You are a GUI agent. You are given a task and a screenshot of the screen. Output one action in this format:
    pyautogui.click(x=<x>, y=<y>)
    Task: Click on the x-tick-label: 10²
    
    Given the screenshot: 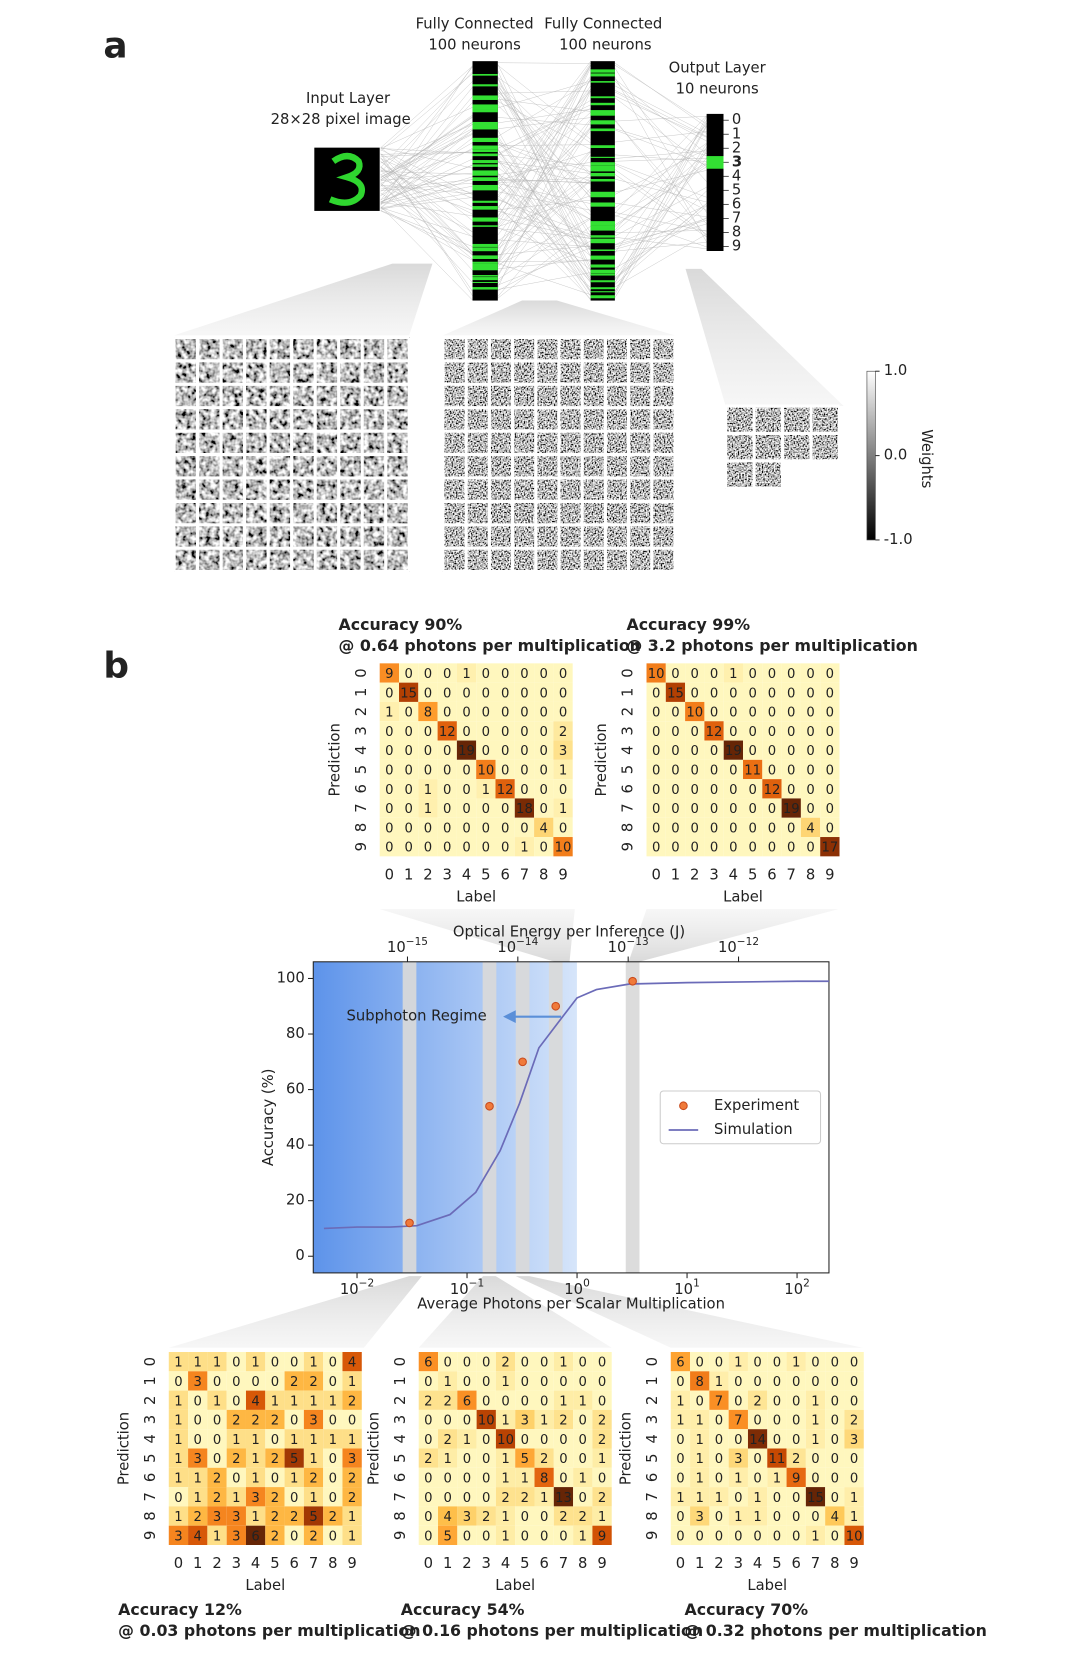 What is the action you would take?
    pyautogui.click(x=796, y=1287)
    